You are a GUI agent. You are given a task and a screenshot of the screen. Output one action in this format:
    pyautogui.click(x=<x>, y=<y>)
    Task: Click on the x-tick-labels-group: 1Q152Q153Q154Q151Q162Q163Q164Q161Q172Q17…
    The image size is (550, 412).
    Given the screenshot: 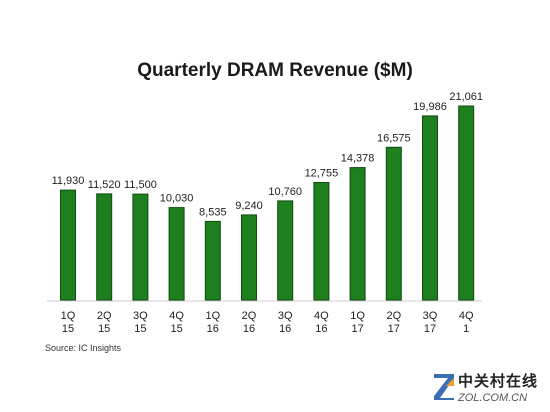 What is the action you would take?
    pyautogui.click(x=267, y=322)
    